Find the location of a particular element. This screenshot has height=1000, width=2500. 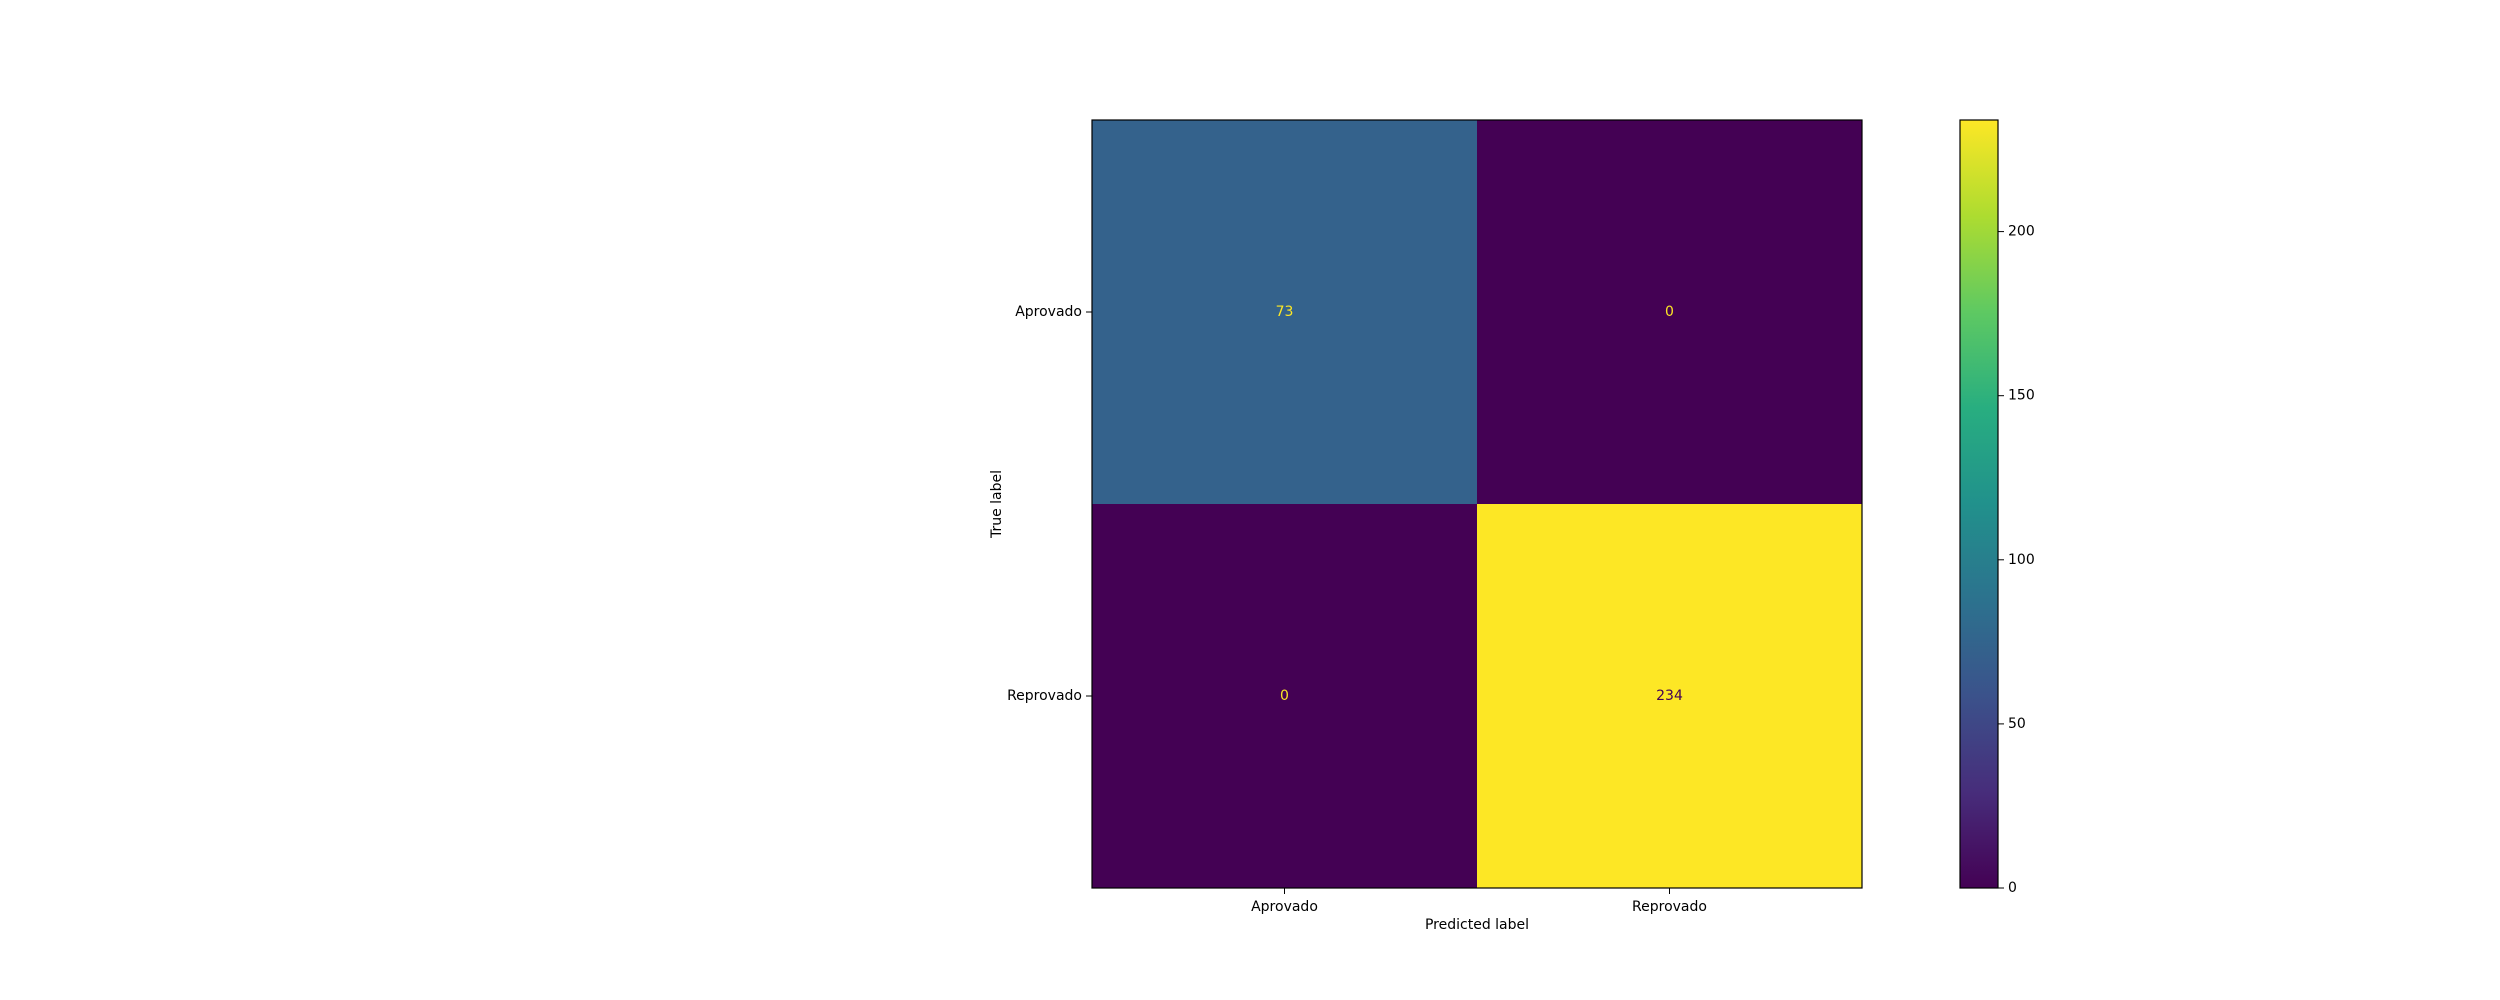

colorbar-tick-label: 0 is located at coordinates (2012, 888).